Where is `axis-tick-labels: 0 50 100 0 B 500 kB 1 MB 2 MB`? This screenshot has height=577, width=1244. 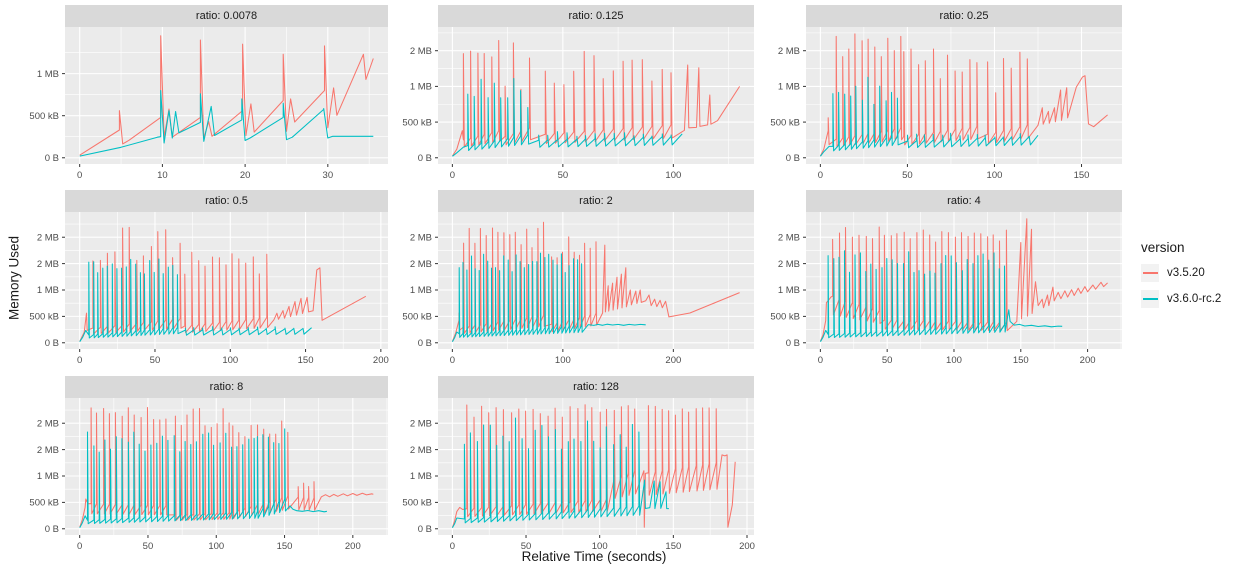
axis-tick-labels: 0 50 100 0 B 500 kB 1 MB 2 MB is located at coordinates (541, 113).